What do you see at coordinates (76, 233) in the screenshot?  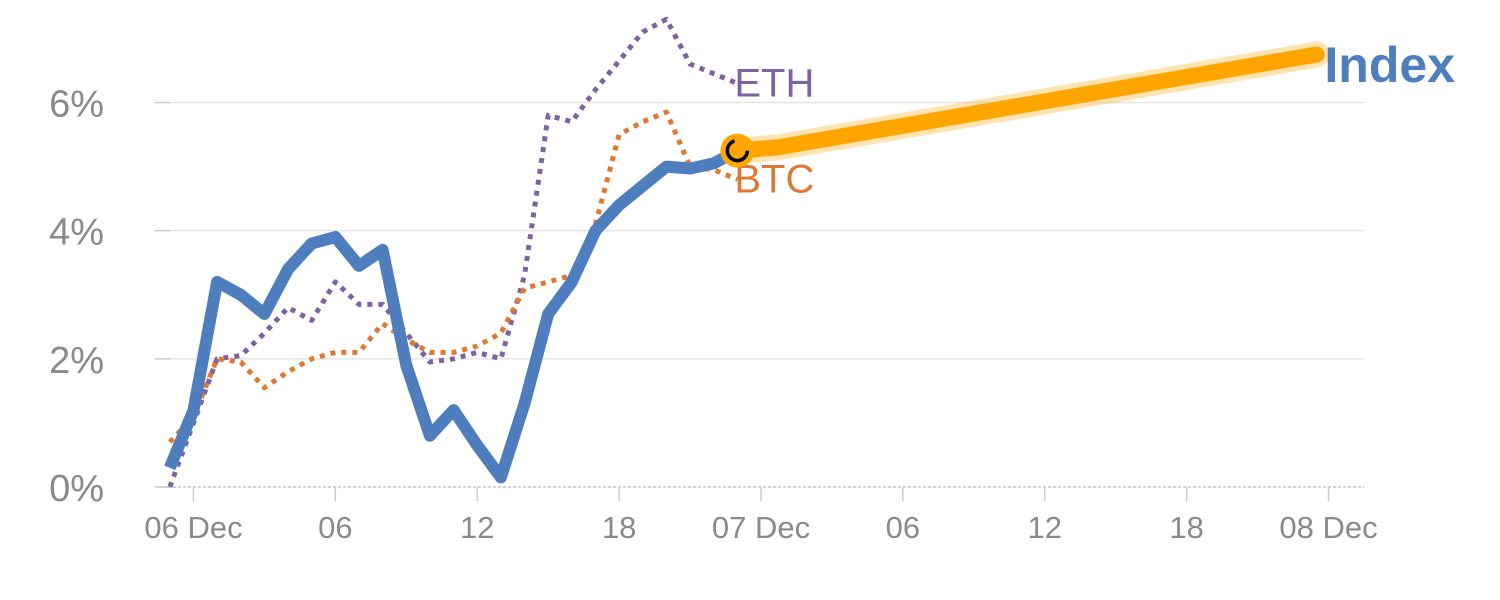 I see `y-tick-label: 4%` at bounding box center [76, 233].